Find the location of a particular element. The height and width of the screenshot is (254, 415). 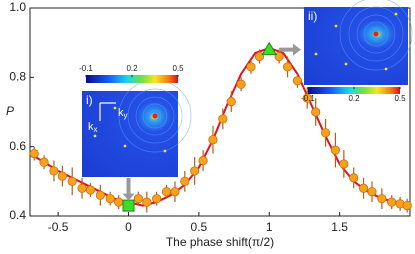

k-subscript: x is located at coordinates (96, 129).